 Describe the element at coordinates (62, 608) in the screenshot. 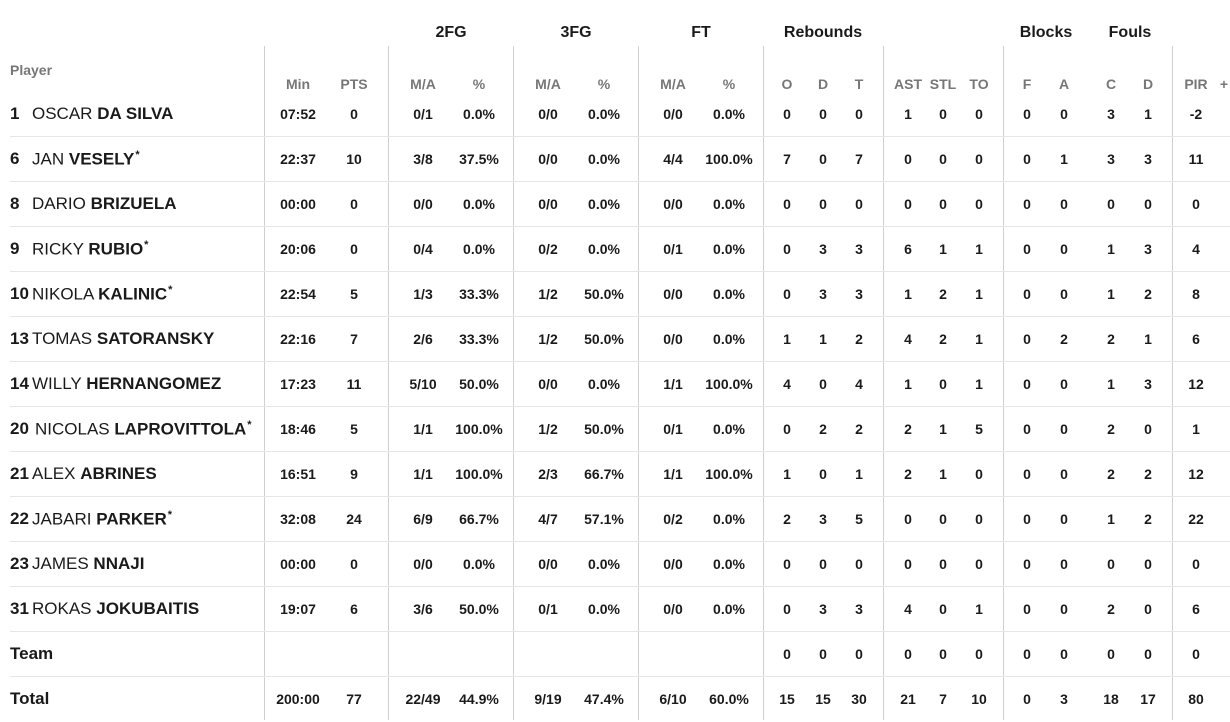

I see `first-name: ROKAS` at that location.